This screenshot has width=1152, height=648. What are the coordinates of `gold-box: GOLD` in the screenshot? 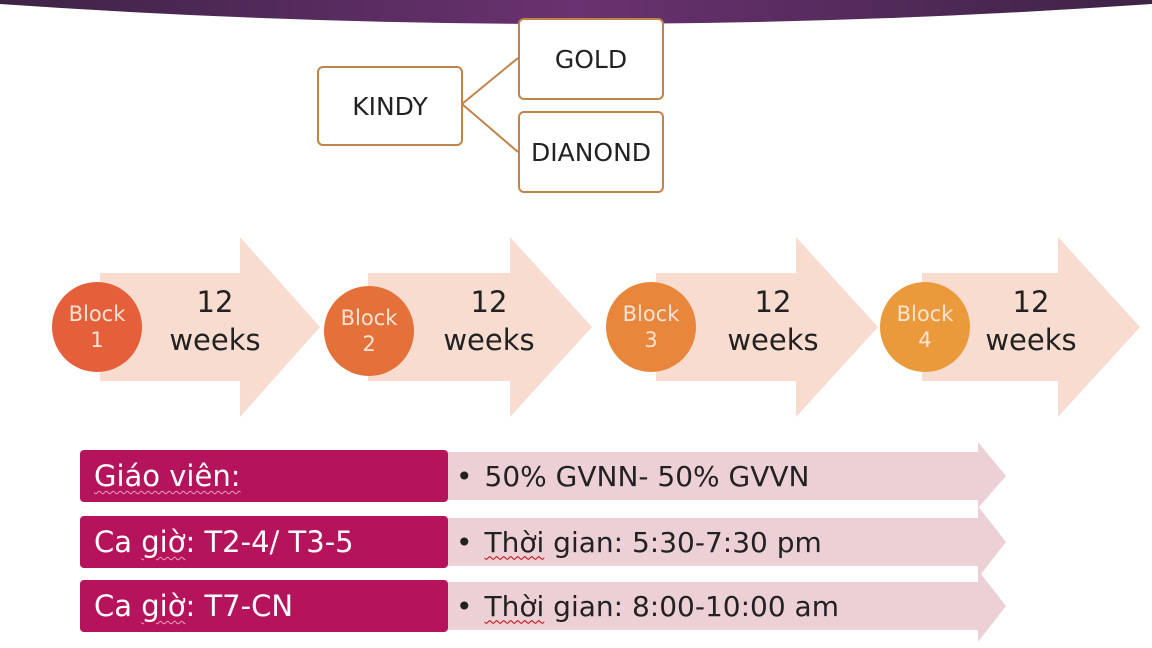 It's located at (591, 59).